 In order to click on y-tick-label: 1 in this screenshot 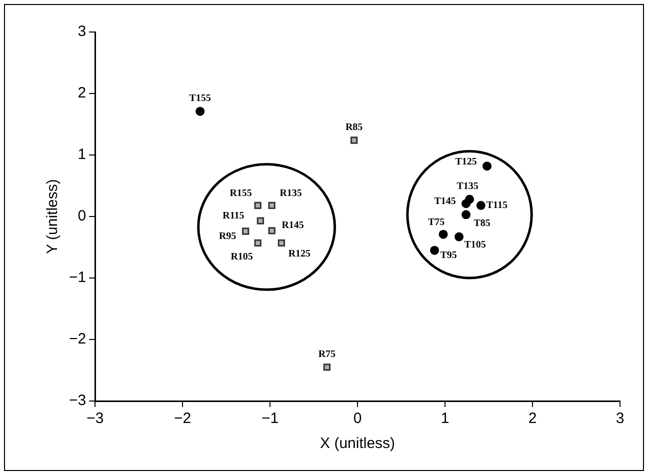, I will do `click(82, 155)`.